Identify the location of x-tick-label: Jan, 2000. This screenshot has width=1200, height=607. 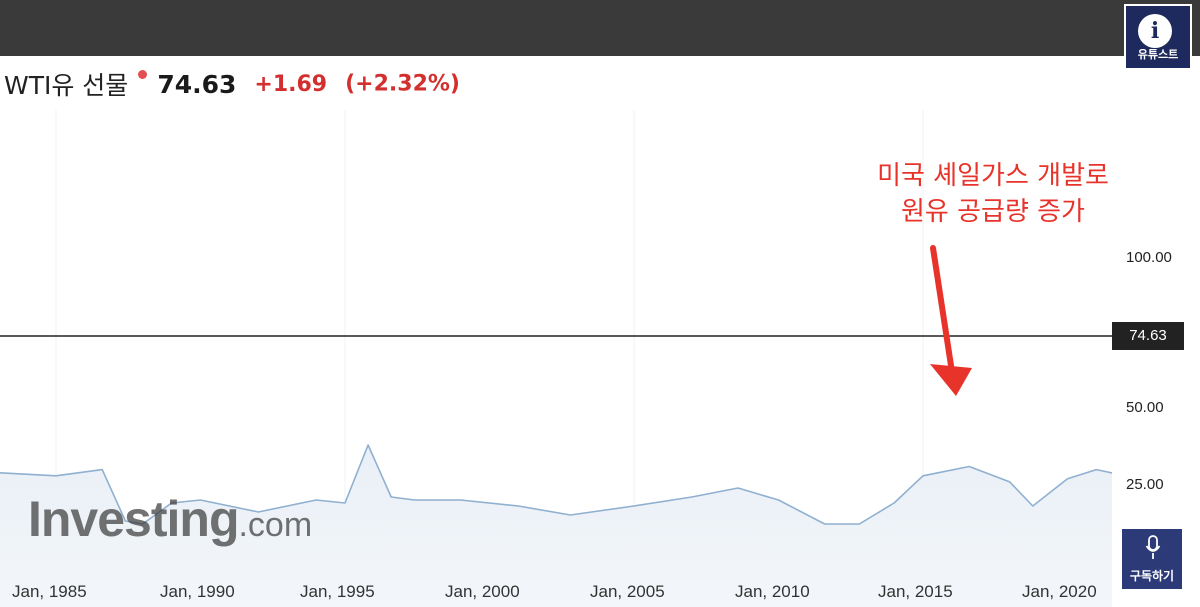
(482, 591).